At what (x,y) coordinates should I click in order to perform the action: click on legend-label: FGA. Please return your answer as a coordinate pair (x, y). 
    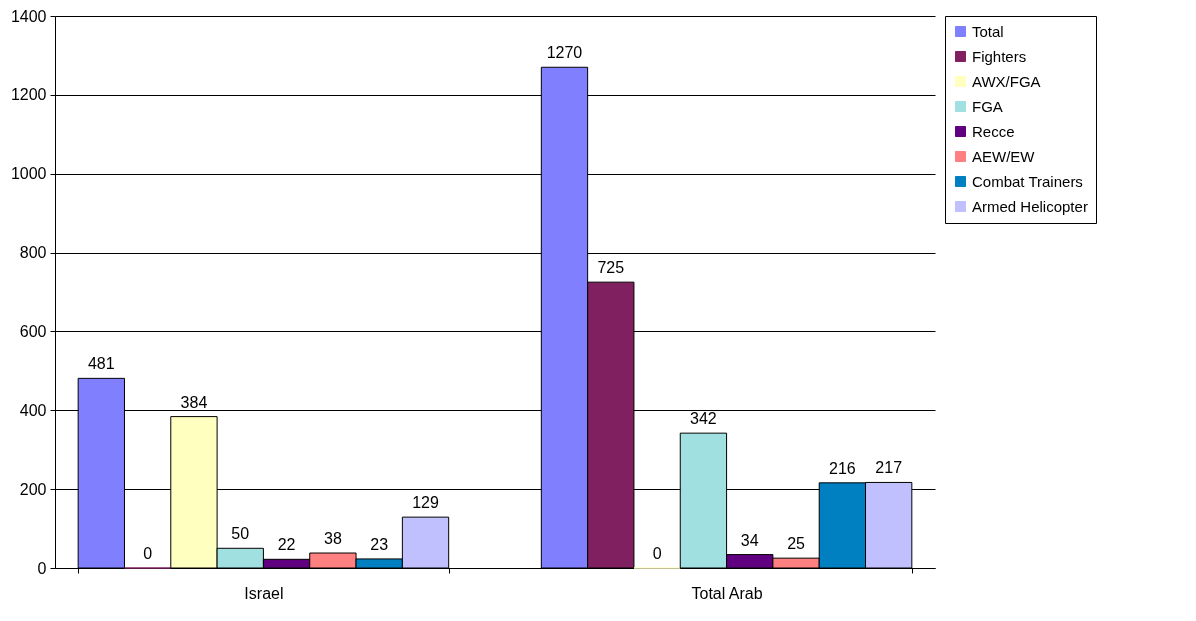
    Looking at the image, I should click on (987, 106).